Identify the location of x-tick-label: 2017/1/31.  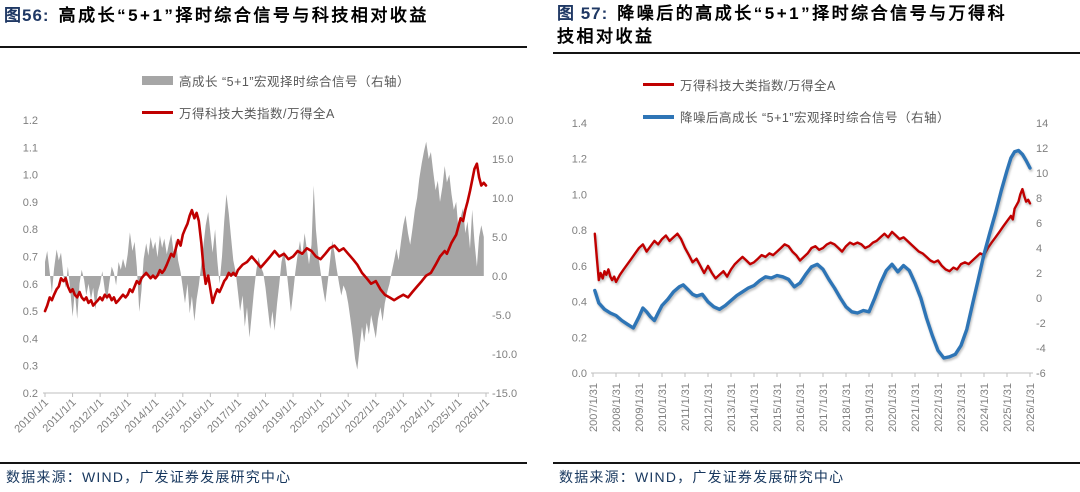
(824, 407).